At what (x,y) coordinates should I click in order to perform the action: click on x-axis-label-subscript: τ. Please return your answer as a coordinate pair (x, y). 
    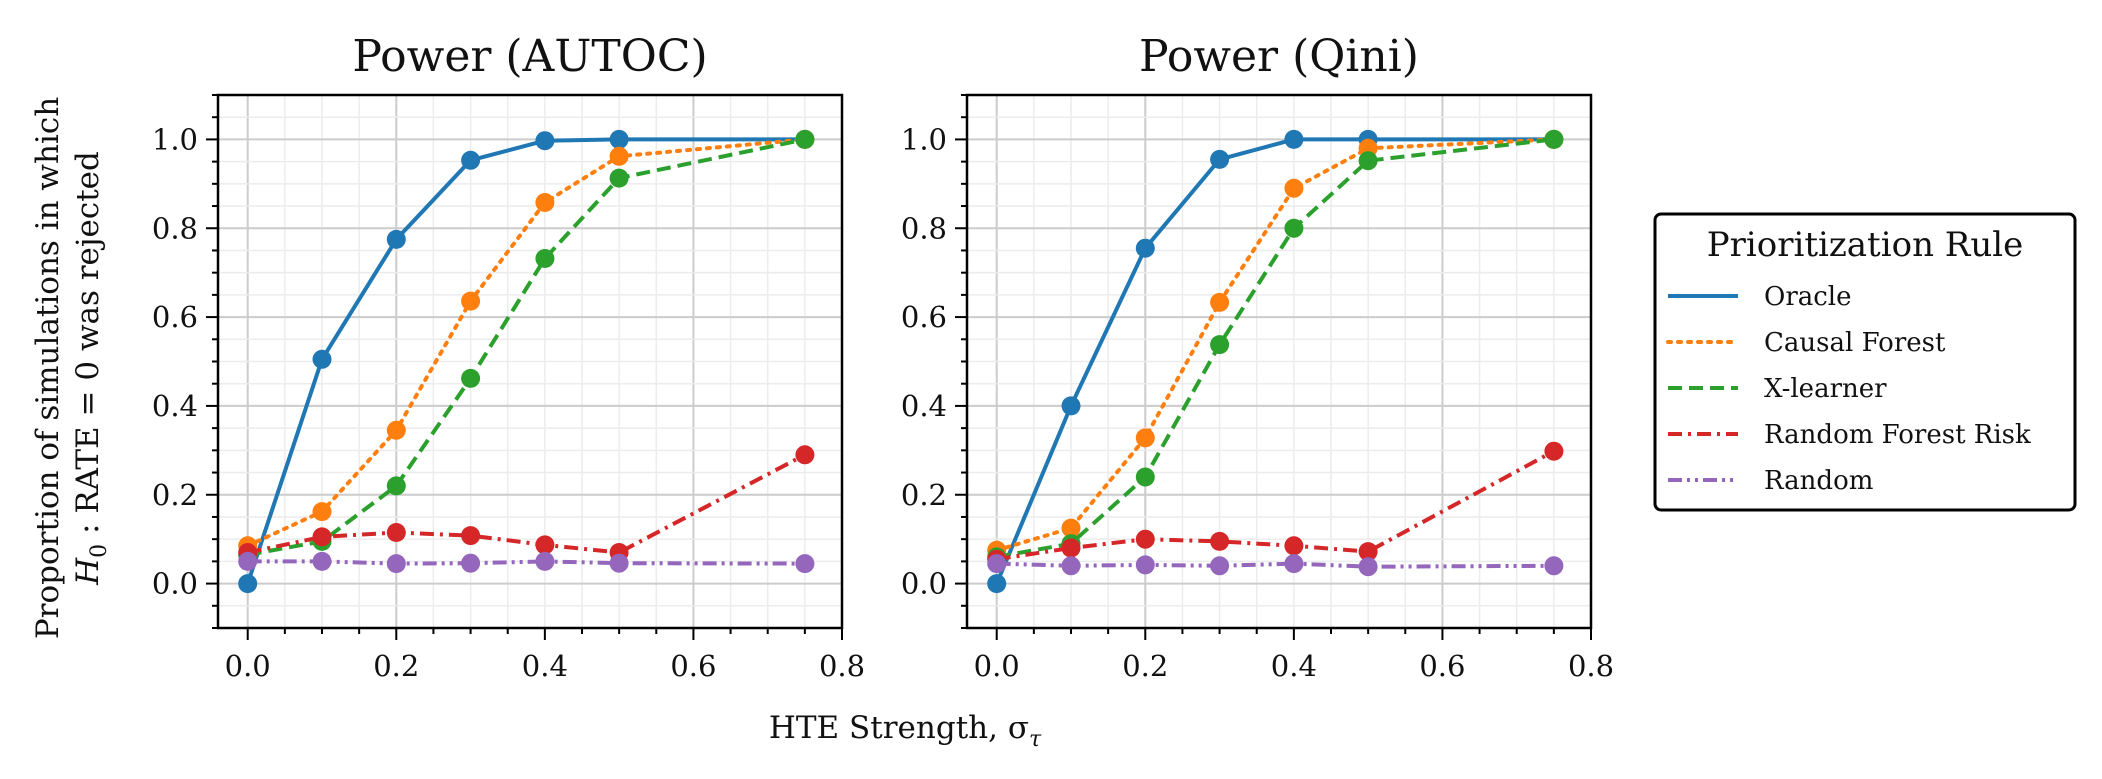
    Looking at the image, I should click on (1035, 739).